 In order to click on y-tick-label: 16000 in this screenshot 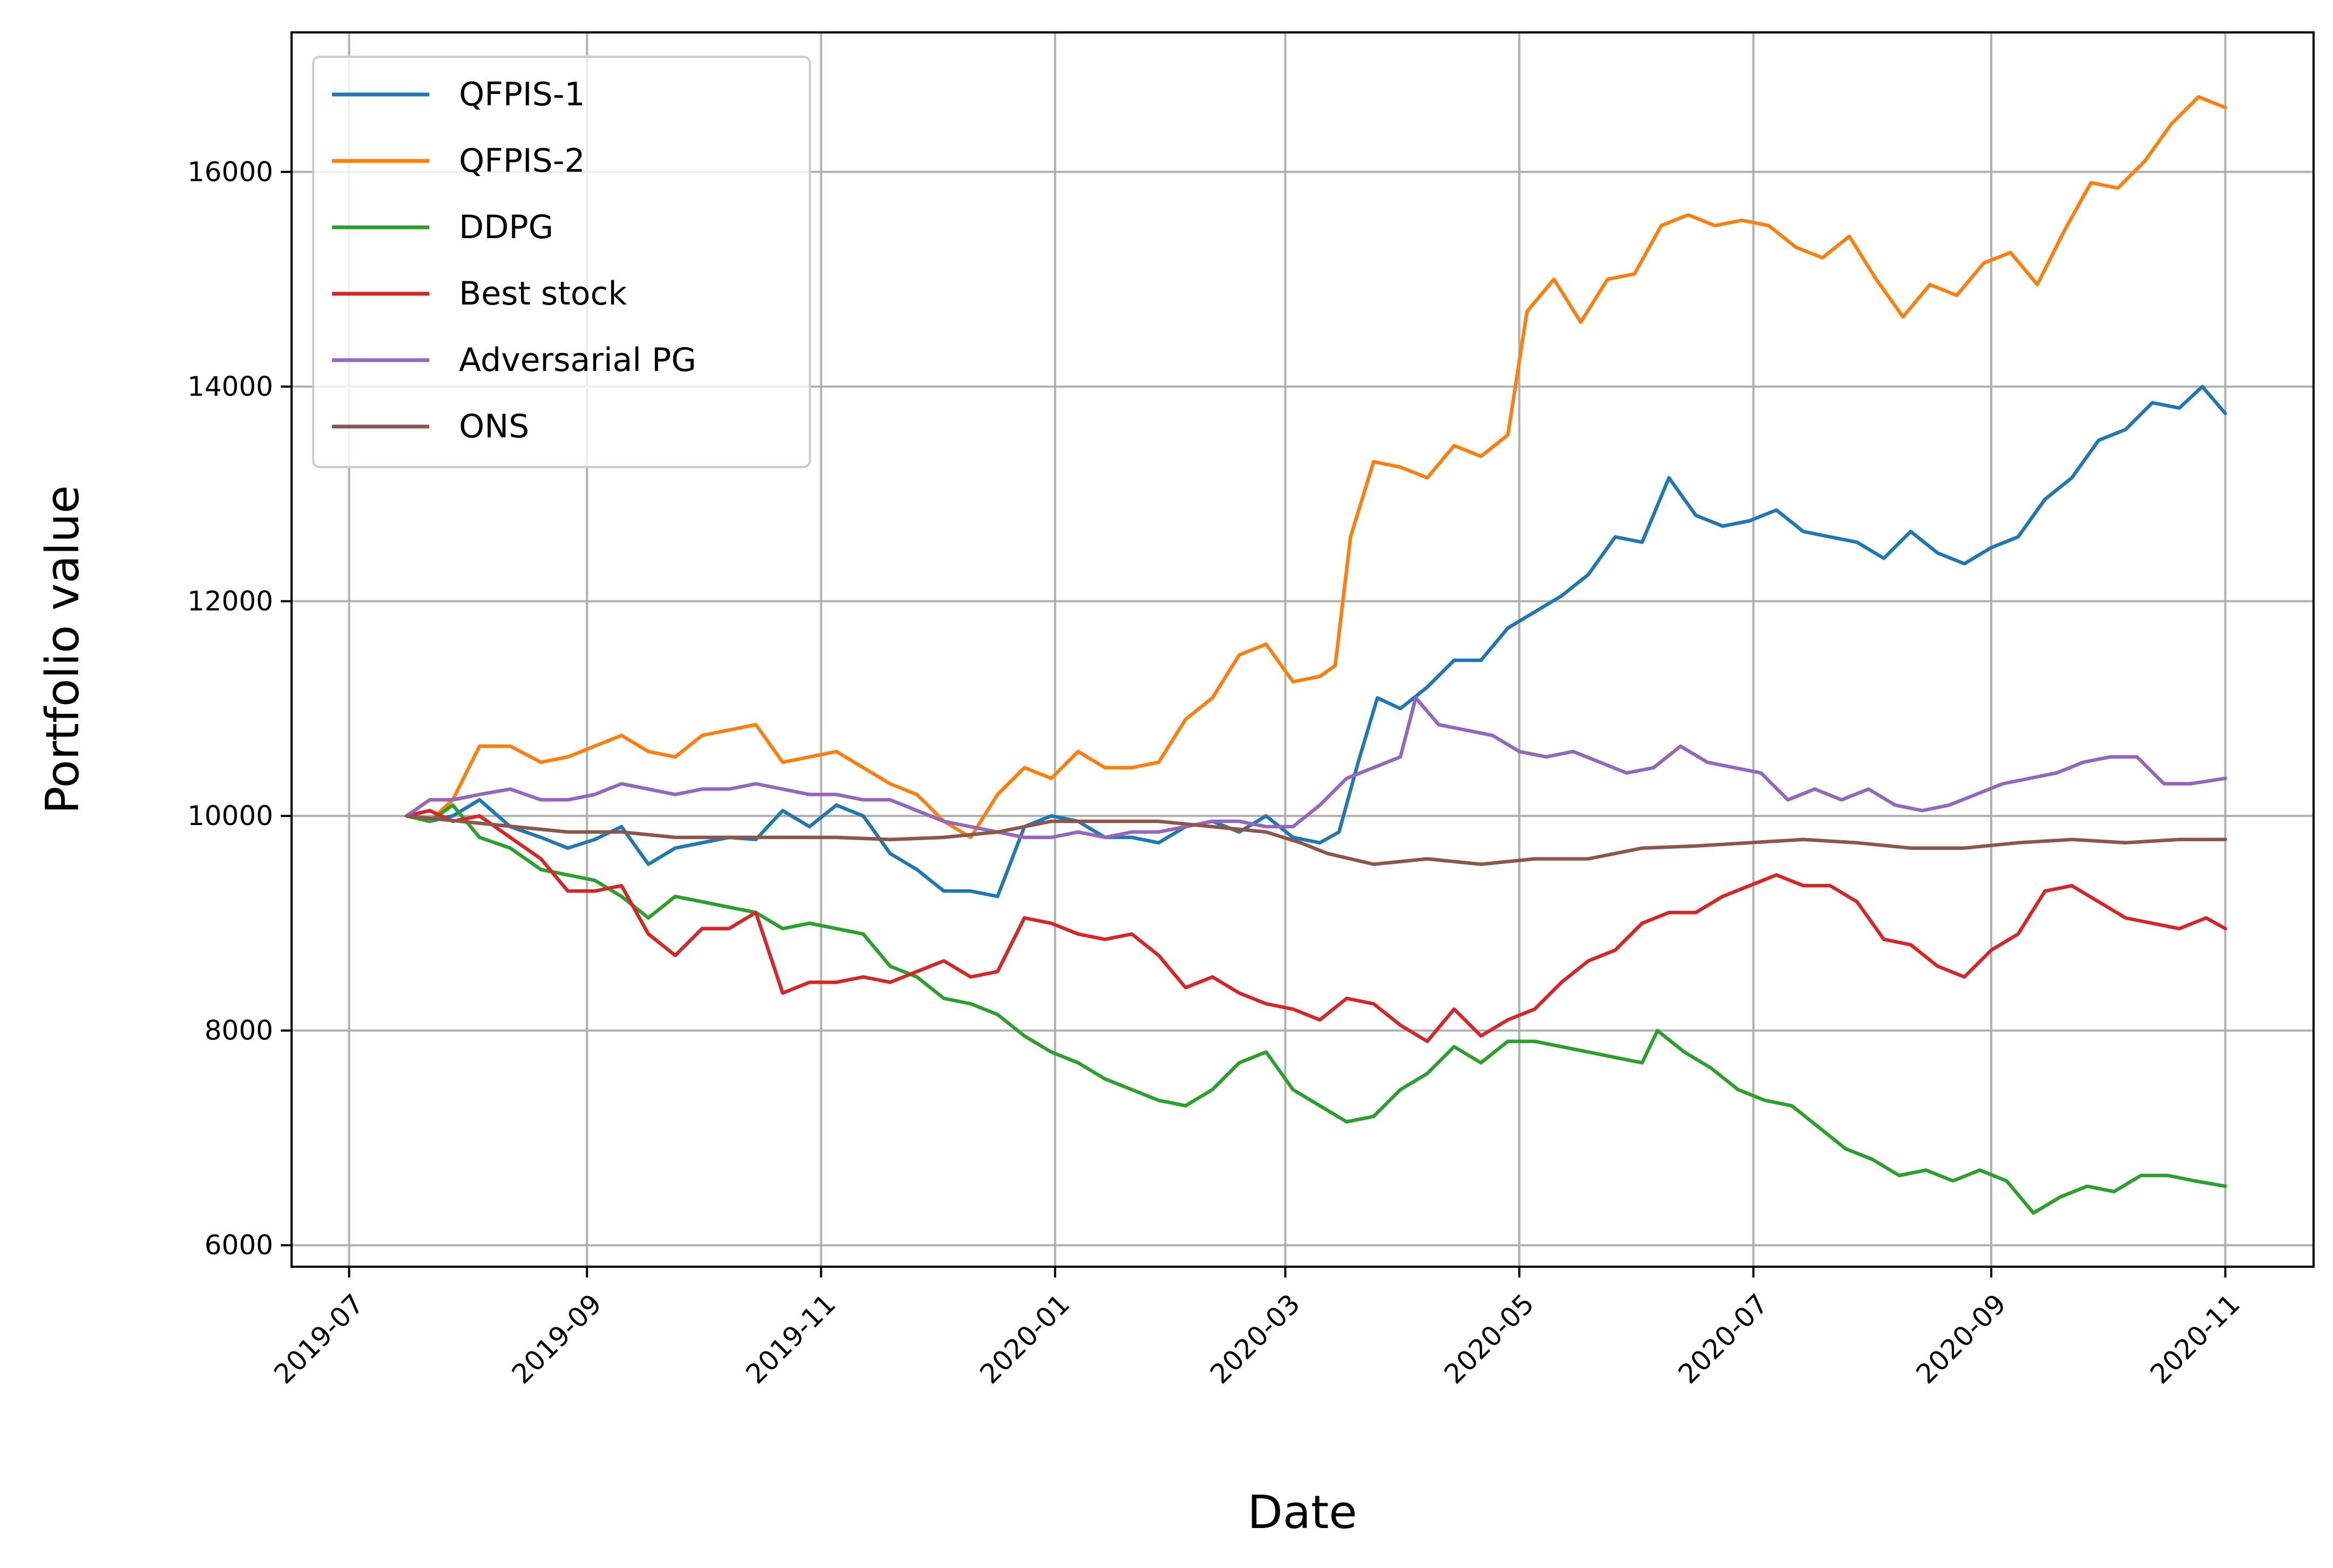, I will do `click(230, 171)`.